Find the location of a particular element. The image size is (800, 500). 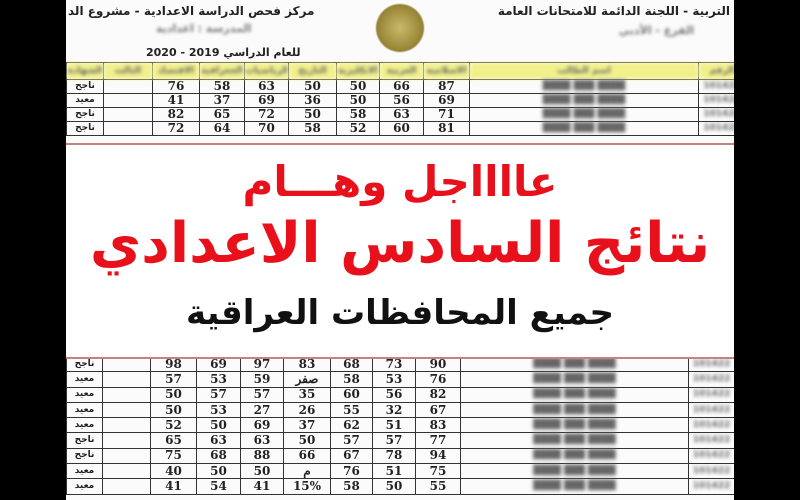

score-cell: 88 is located at coordinates (262, 456).